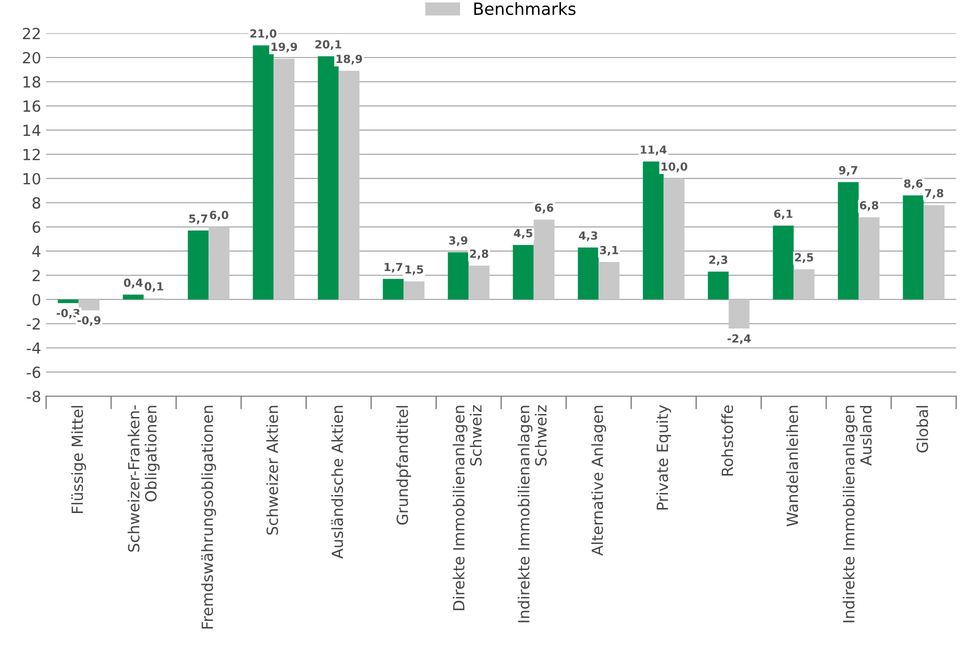 Image resolution: width=961 pixels, height=666 pixels. I want to click on y-tick-label: -2, so click(33, 324).